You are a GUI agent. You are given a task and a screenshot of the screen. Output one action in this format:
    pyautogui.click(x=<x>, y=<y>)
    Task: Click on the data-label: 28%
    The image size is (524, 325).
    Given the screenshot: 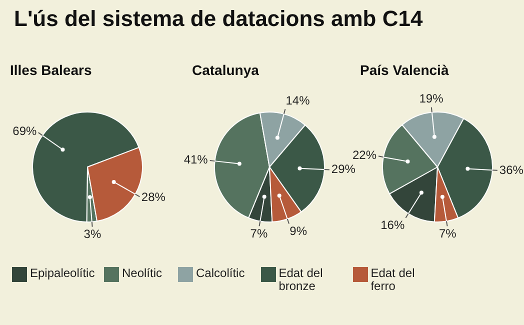 What is the action you would take?
    pyautogui.click(x=153, y=197)
    